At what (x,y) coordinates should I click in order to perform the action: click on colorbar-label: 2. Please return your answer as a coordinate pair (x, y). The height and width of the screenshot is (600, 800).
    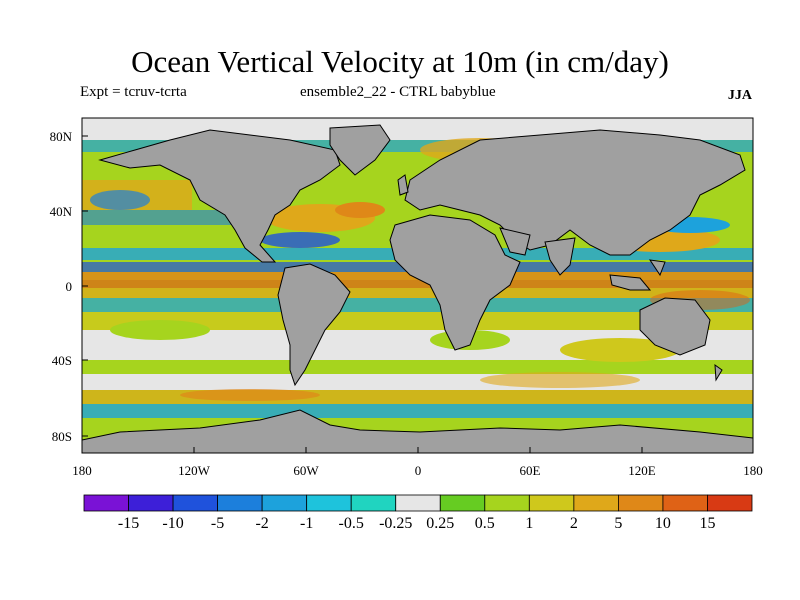
    Looking at the image, I should click on (574, 523).